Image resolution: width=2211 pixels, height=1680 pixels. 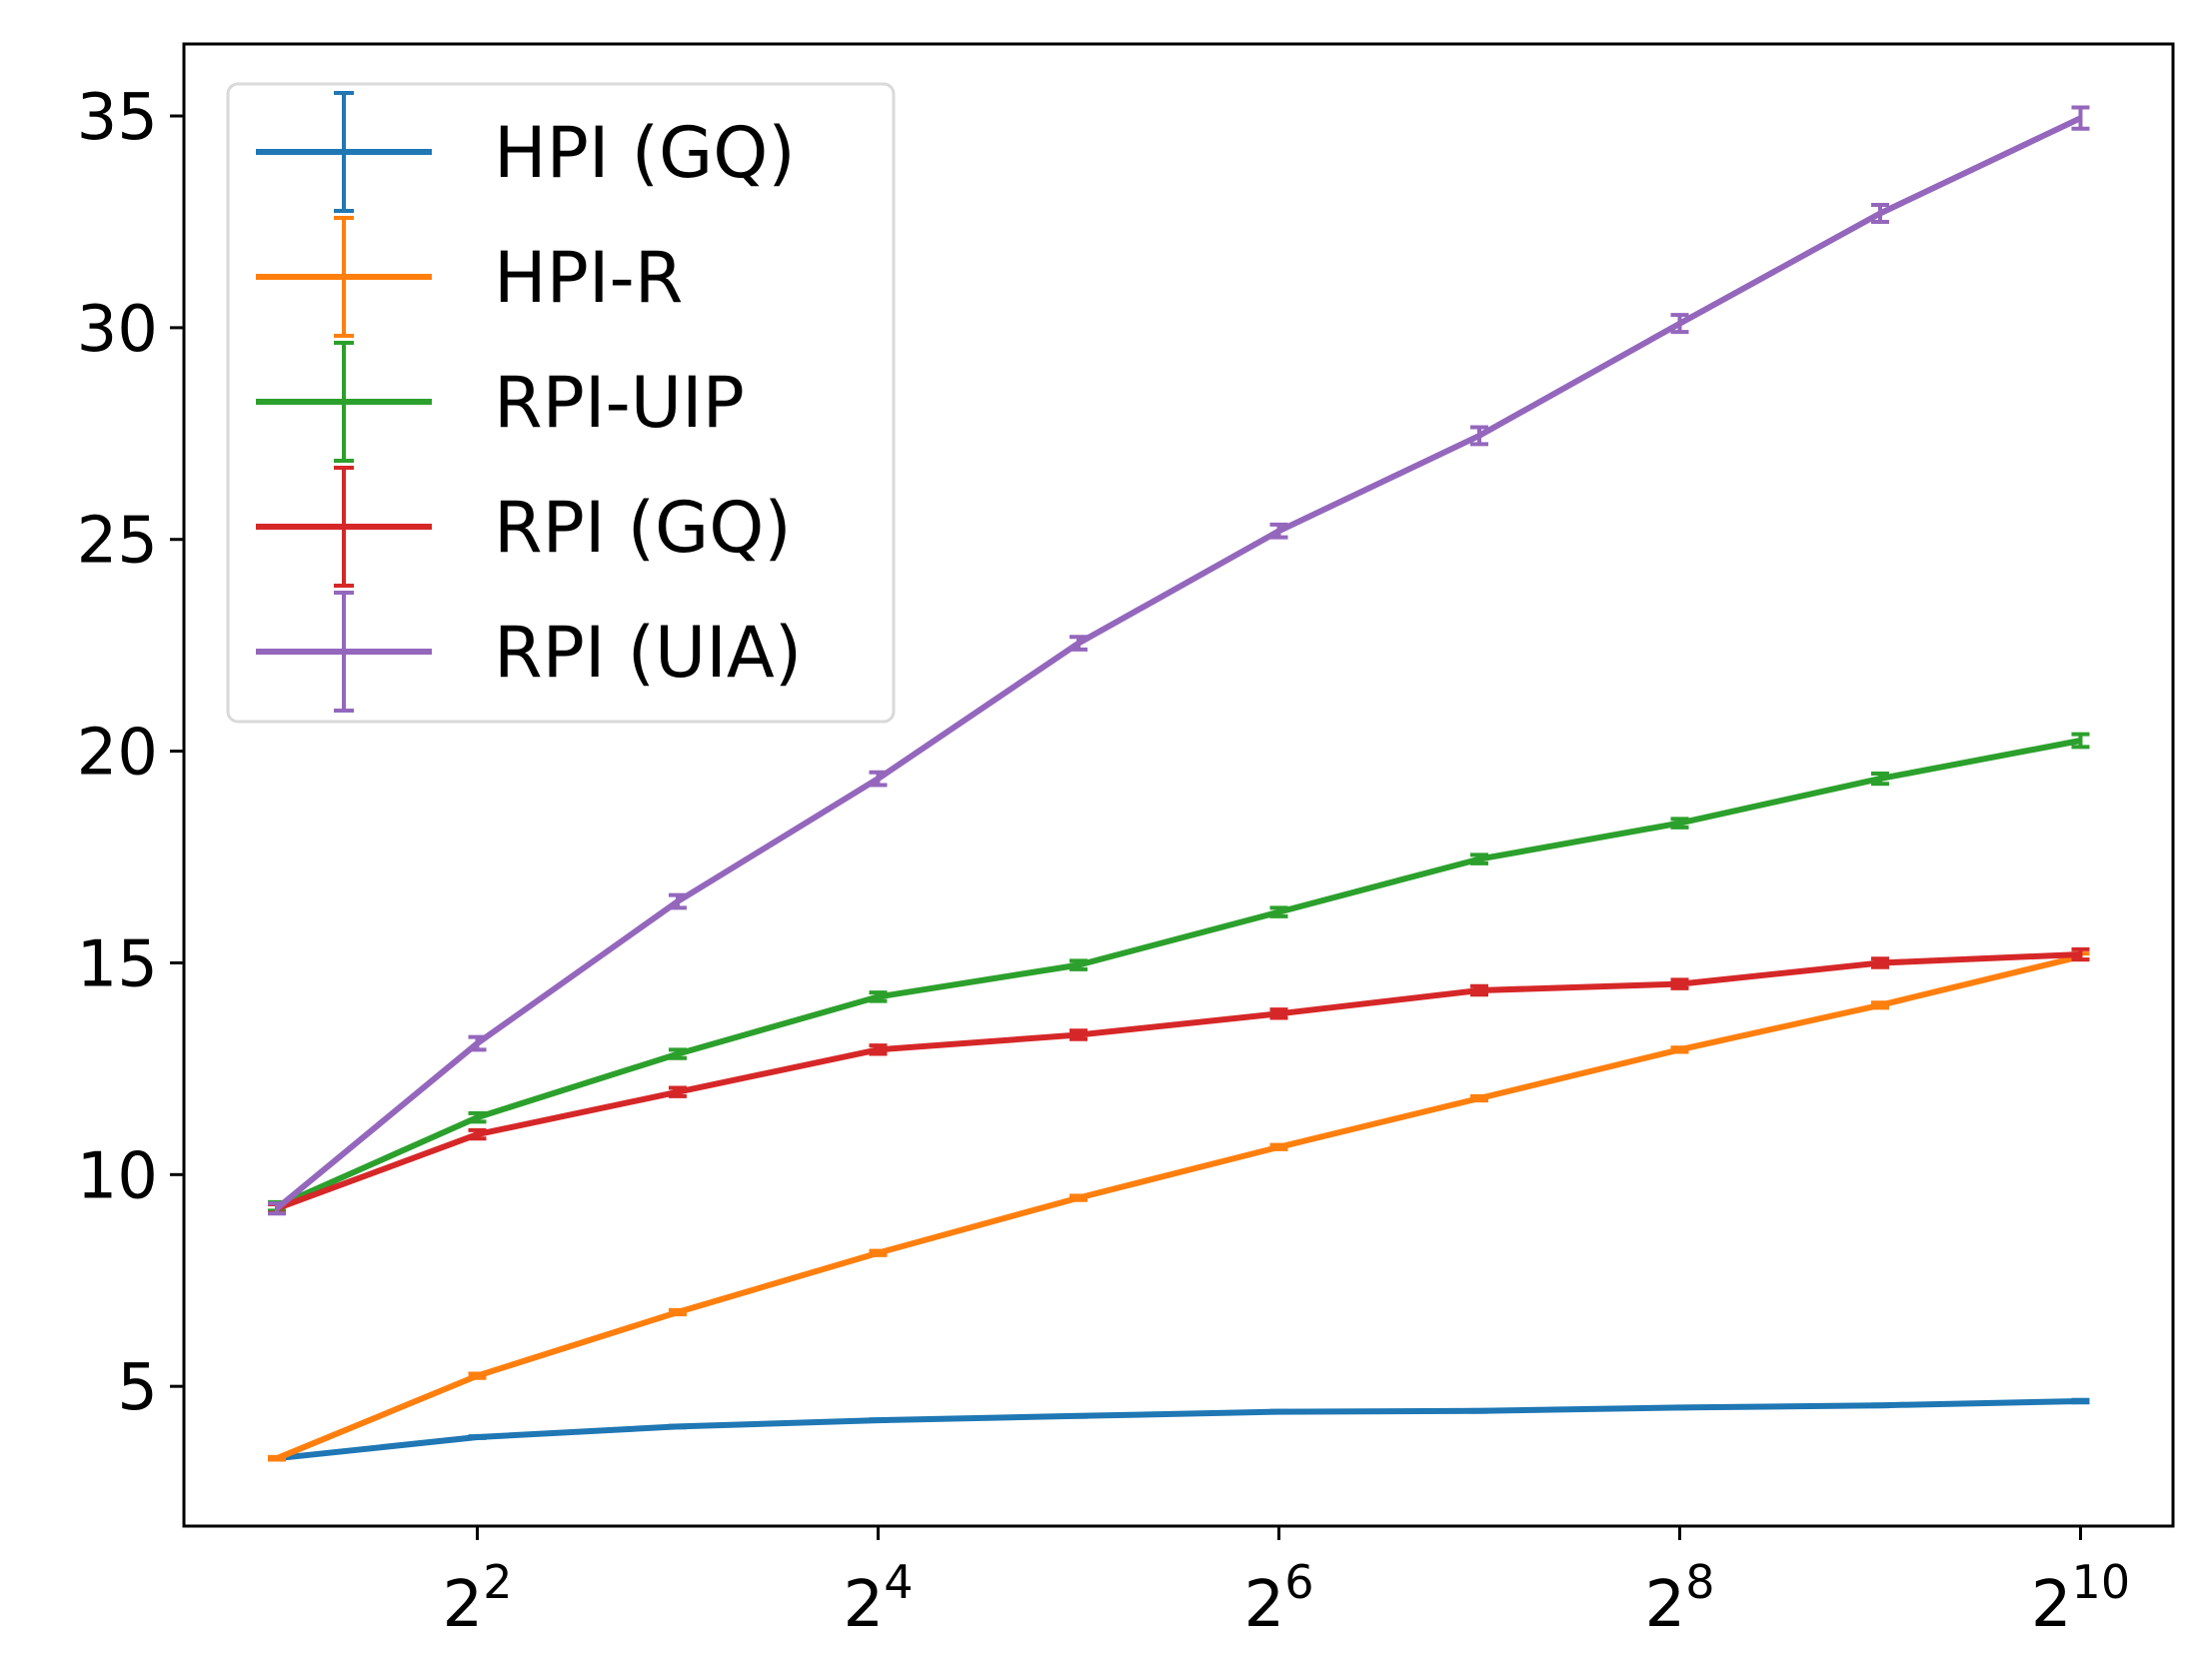 I want to click on legend-box, so click(x=561, y=403).